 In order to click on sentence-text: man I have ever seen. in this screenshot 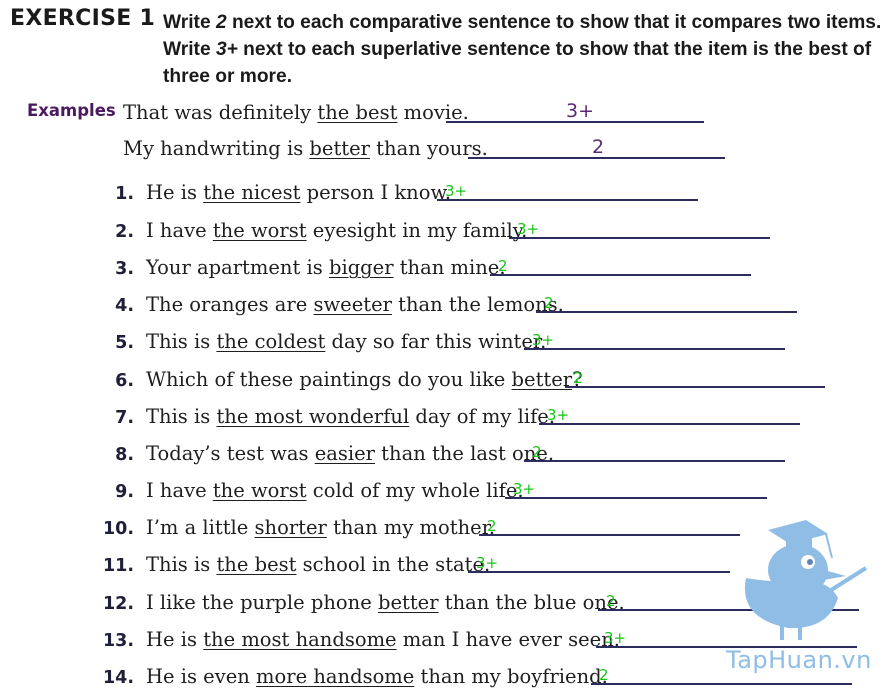, I will do `click(508, 639)`.